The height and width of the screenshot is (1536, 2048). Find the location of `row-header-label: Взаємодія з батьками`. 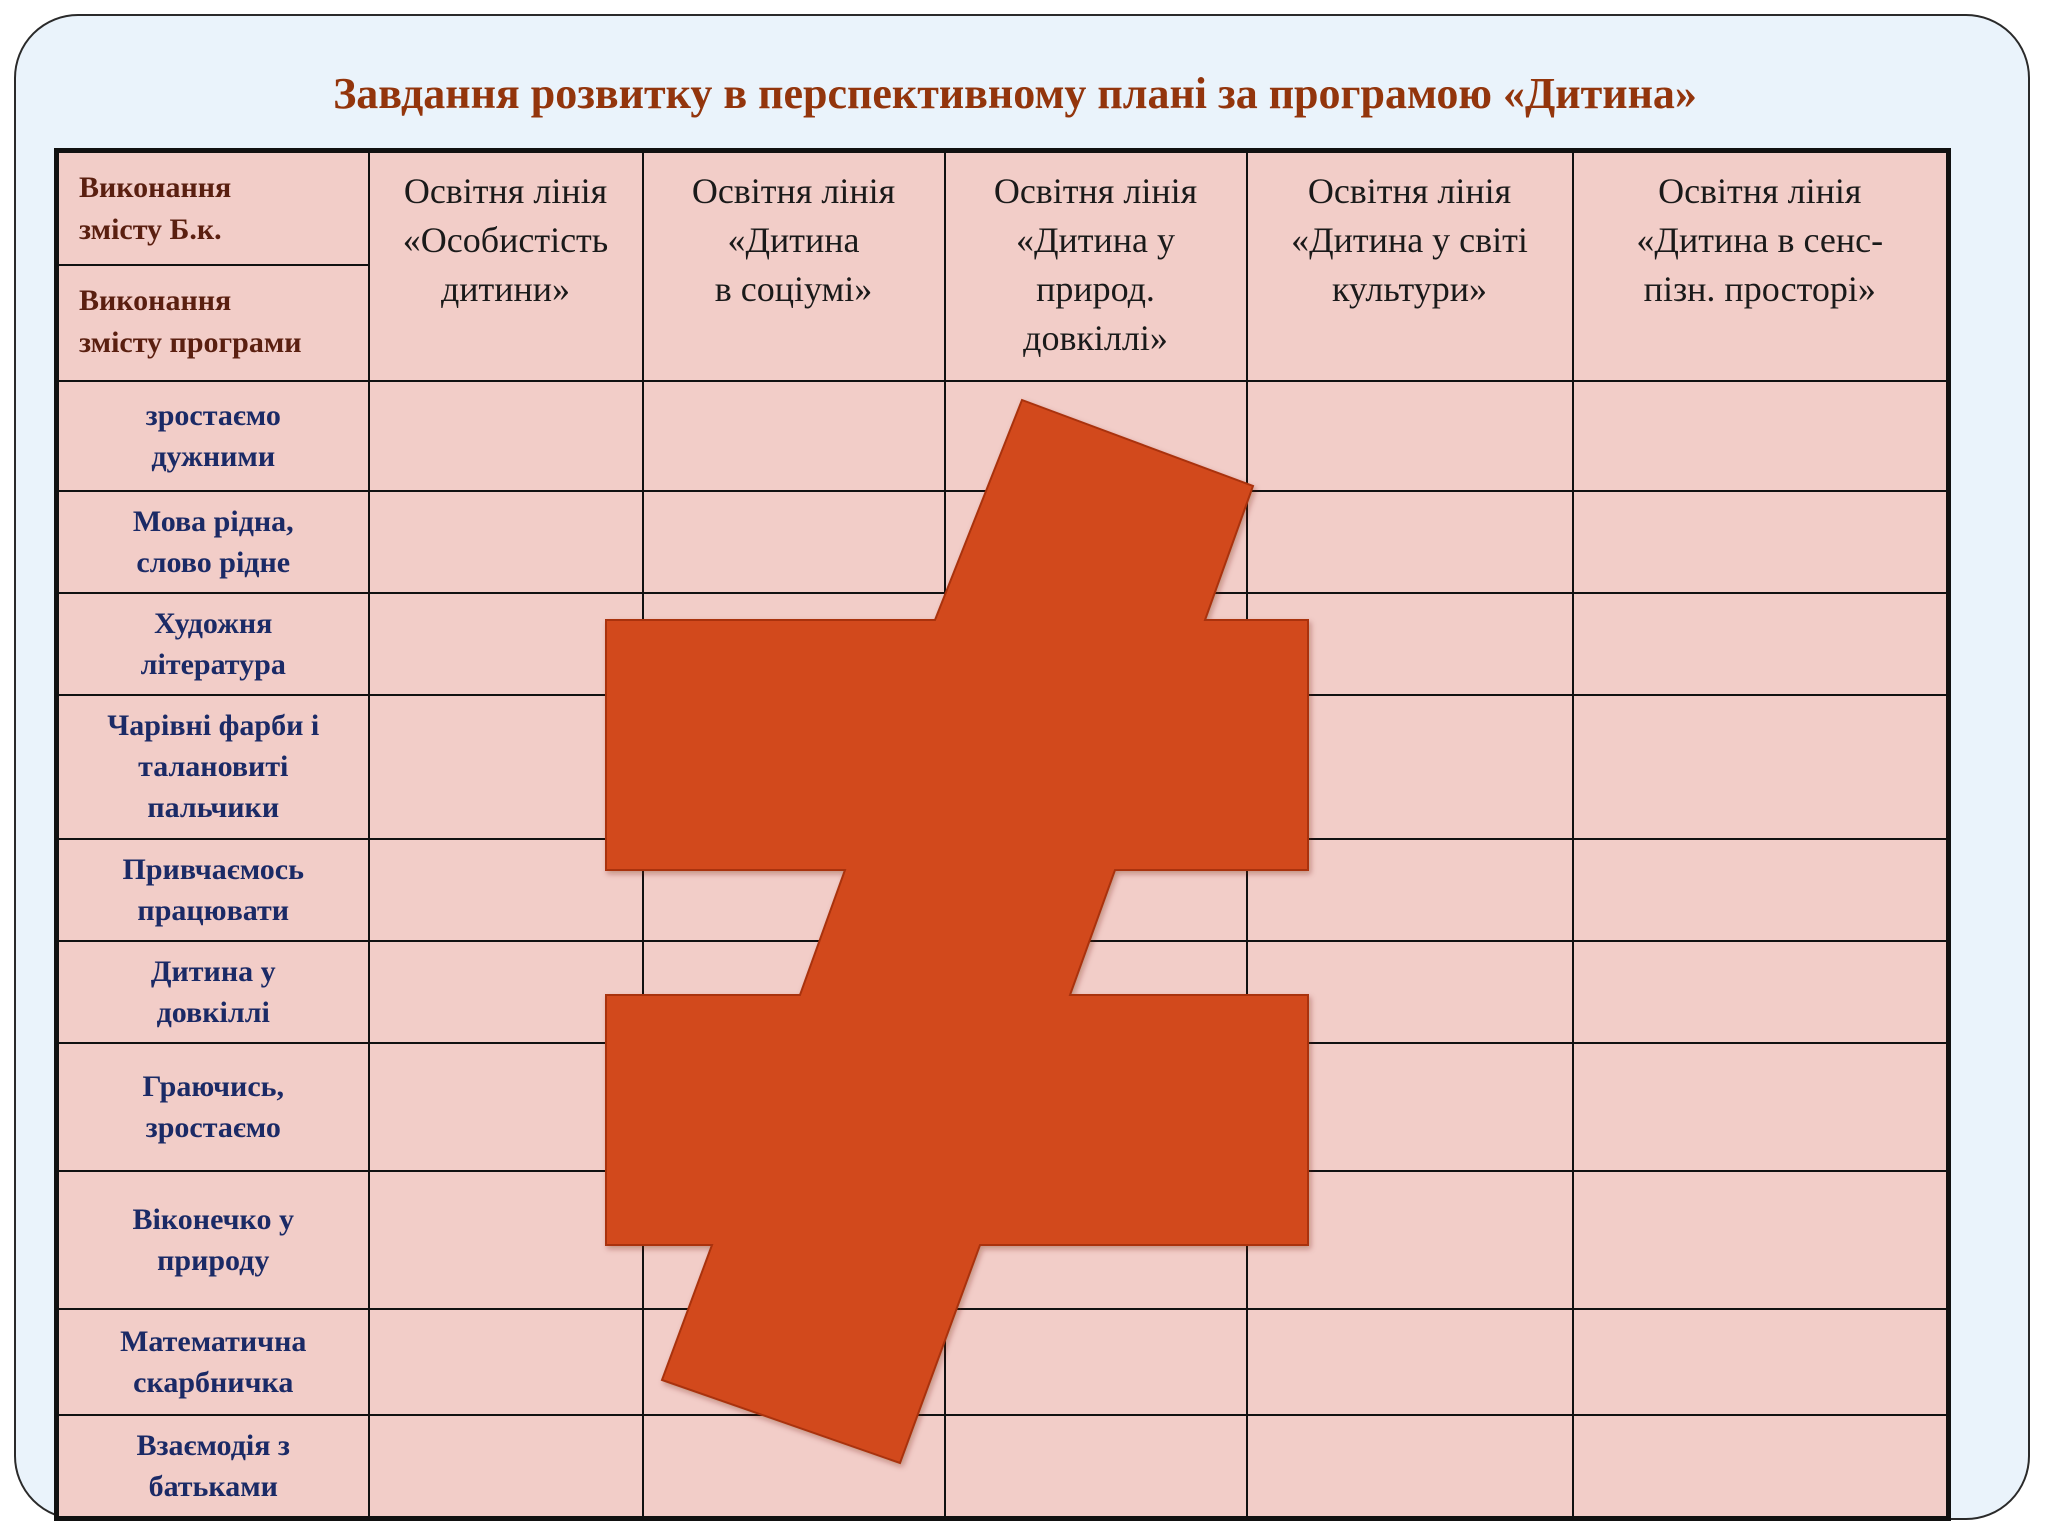

row-header-label: Взаємодія з батьками is located at coordinates (213, 1465).